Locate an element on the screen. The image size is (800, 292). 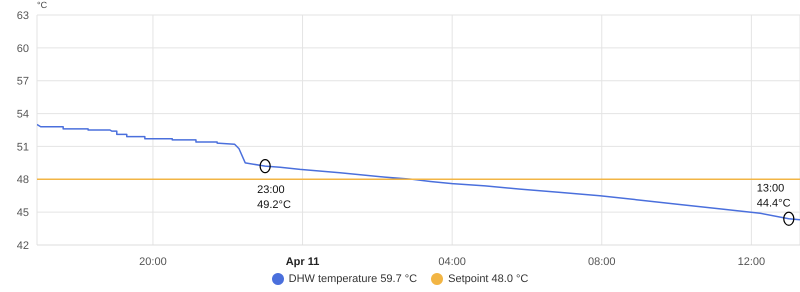
y-tick-label: 57 is located at coordinates (22, 82).